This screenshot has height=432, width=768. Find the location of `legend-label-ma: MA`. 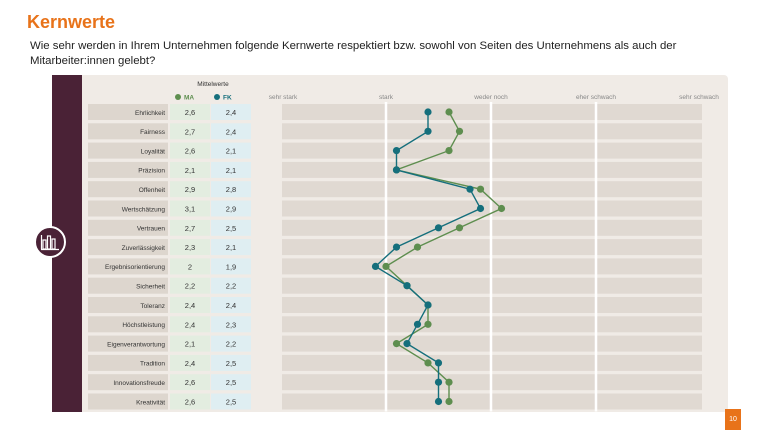

legend-label-ma: MA is located at coordinates (189, 98).